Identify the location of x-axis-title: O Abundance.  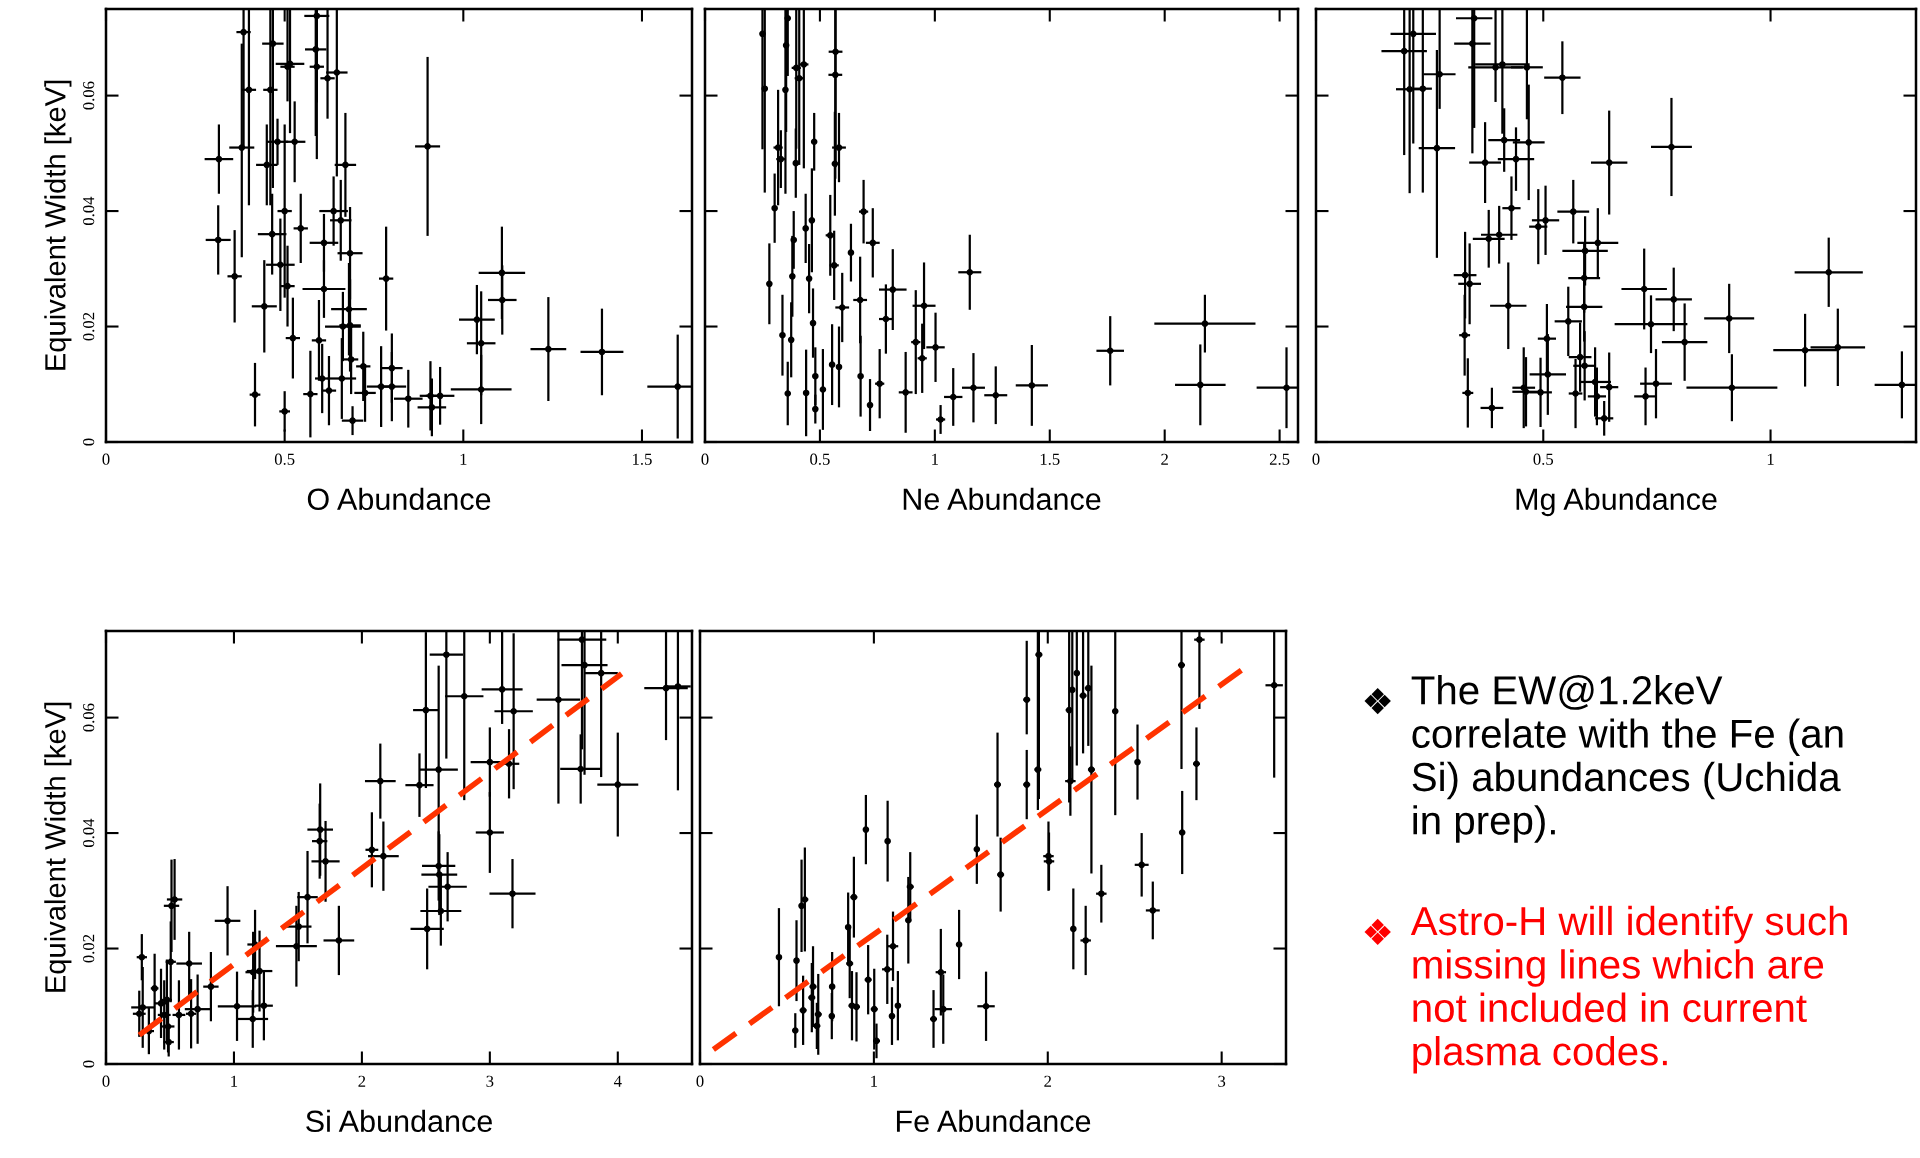
(399, 499).